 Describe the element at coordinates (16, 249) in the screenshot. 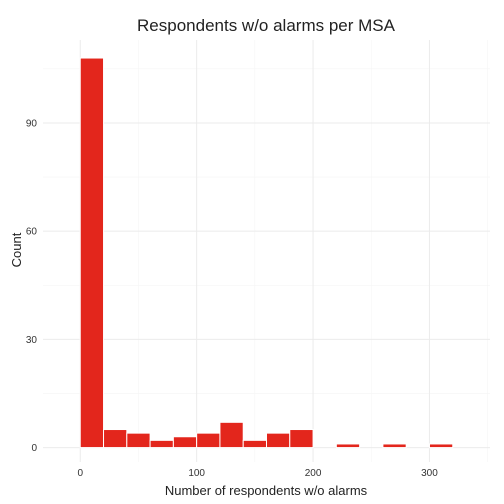

I see `y-axis-label: Count` at that location.